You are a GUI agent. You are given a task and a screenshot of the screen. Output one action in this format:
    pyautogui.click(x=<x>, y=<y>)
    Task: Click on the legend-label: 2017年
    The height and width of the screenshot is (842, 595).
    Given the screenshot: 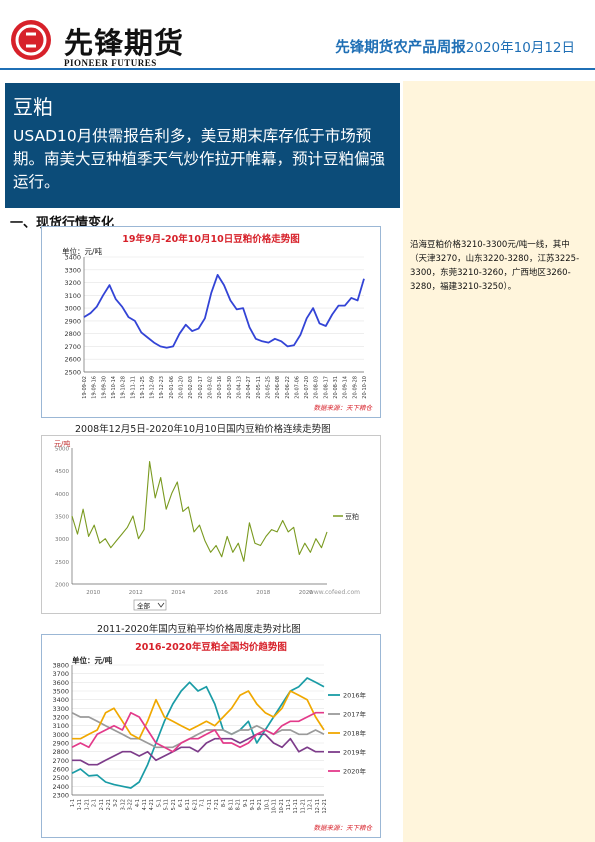 What is the action you would take?
    pyautogui.click(x=355, y=714)
    